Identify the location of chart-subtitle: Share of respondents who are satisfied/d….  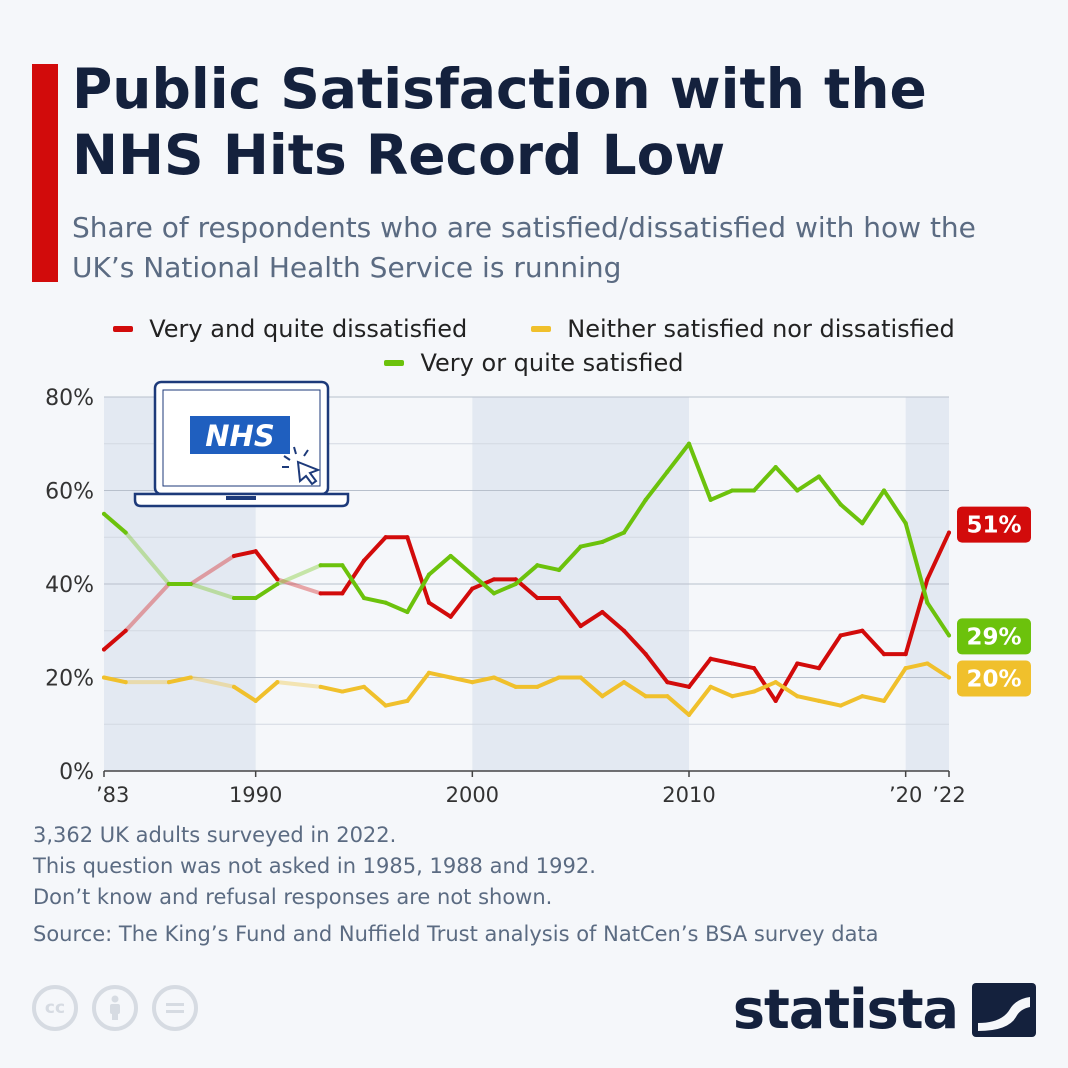
(524, 247).